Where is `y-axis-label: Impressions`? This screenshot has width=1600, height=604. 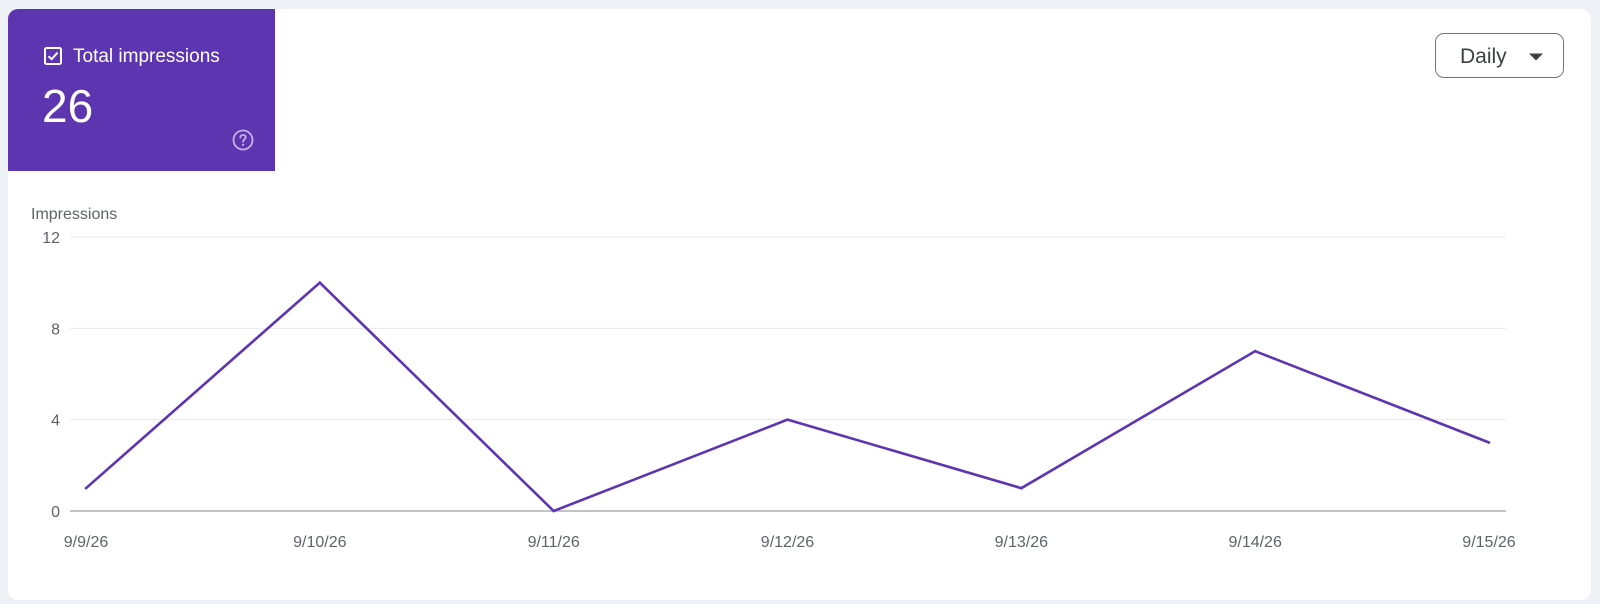
y-axis-label: Impressions is located at coordinates (74, 214).